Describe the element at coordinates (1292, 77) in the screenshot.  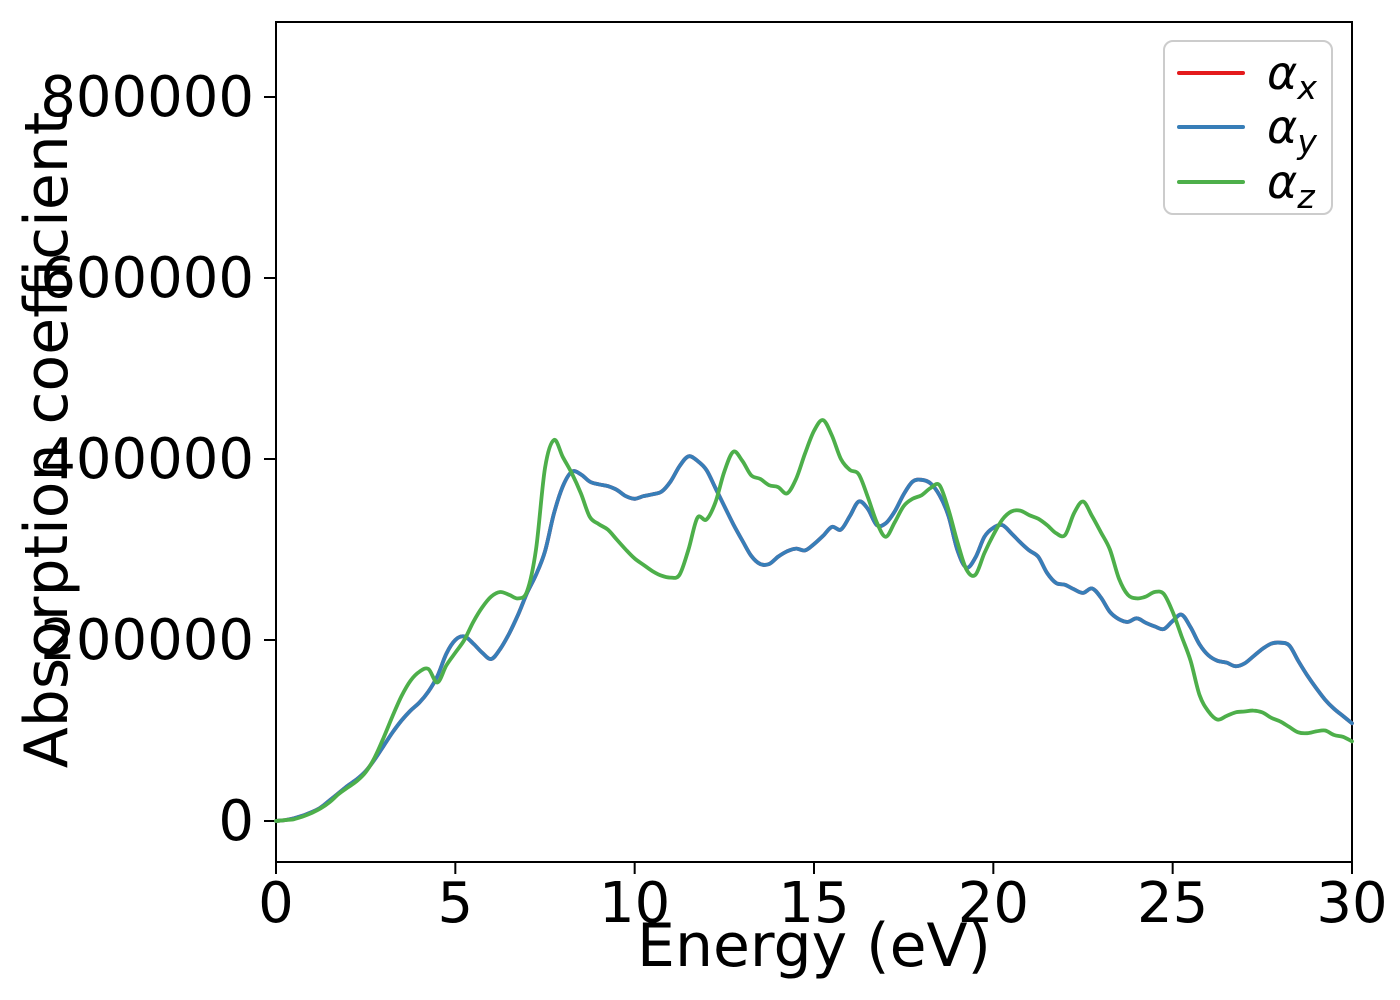
I see `legend-label-alpha-x: αx` at that location.